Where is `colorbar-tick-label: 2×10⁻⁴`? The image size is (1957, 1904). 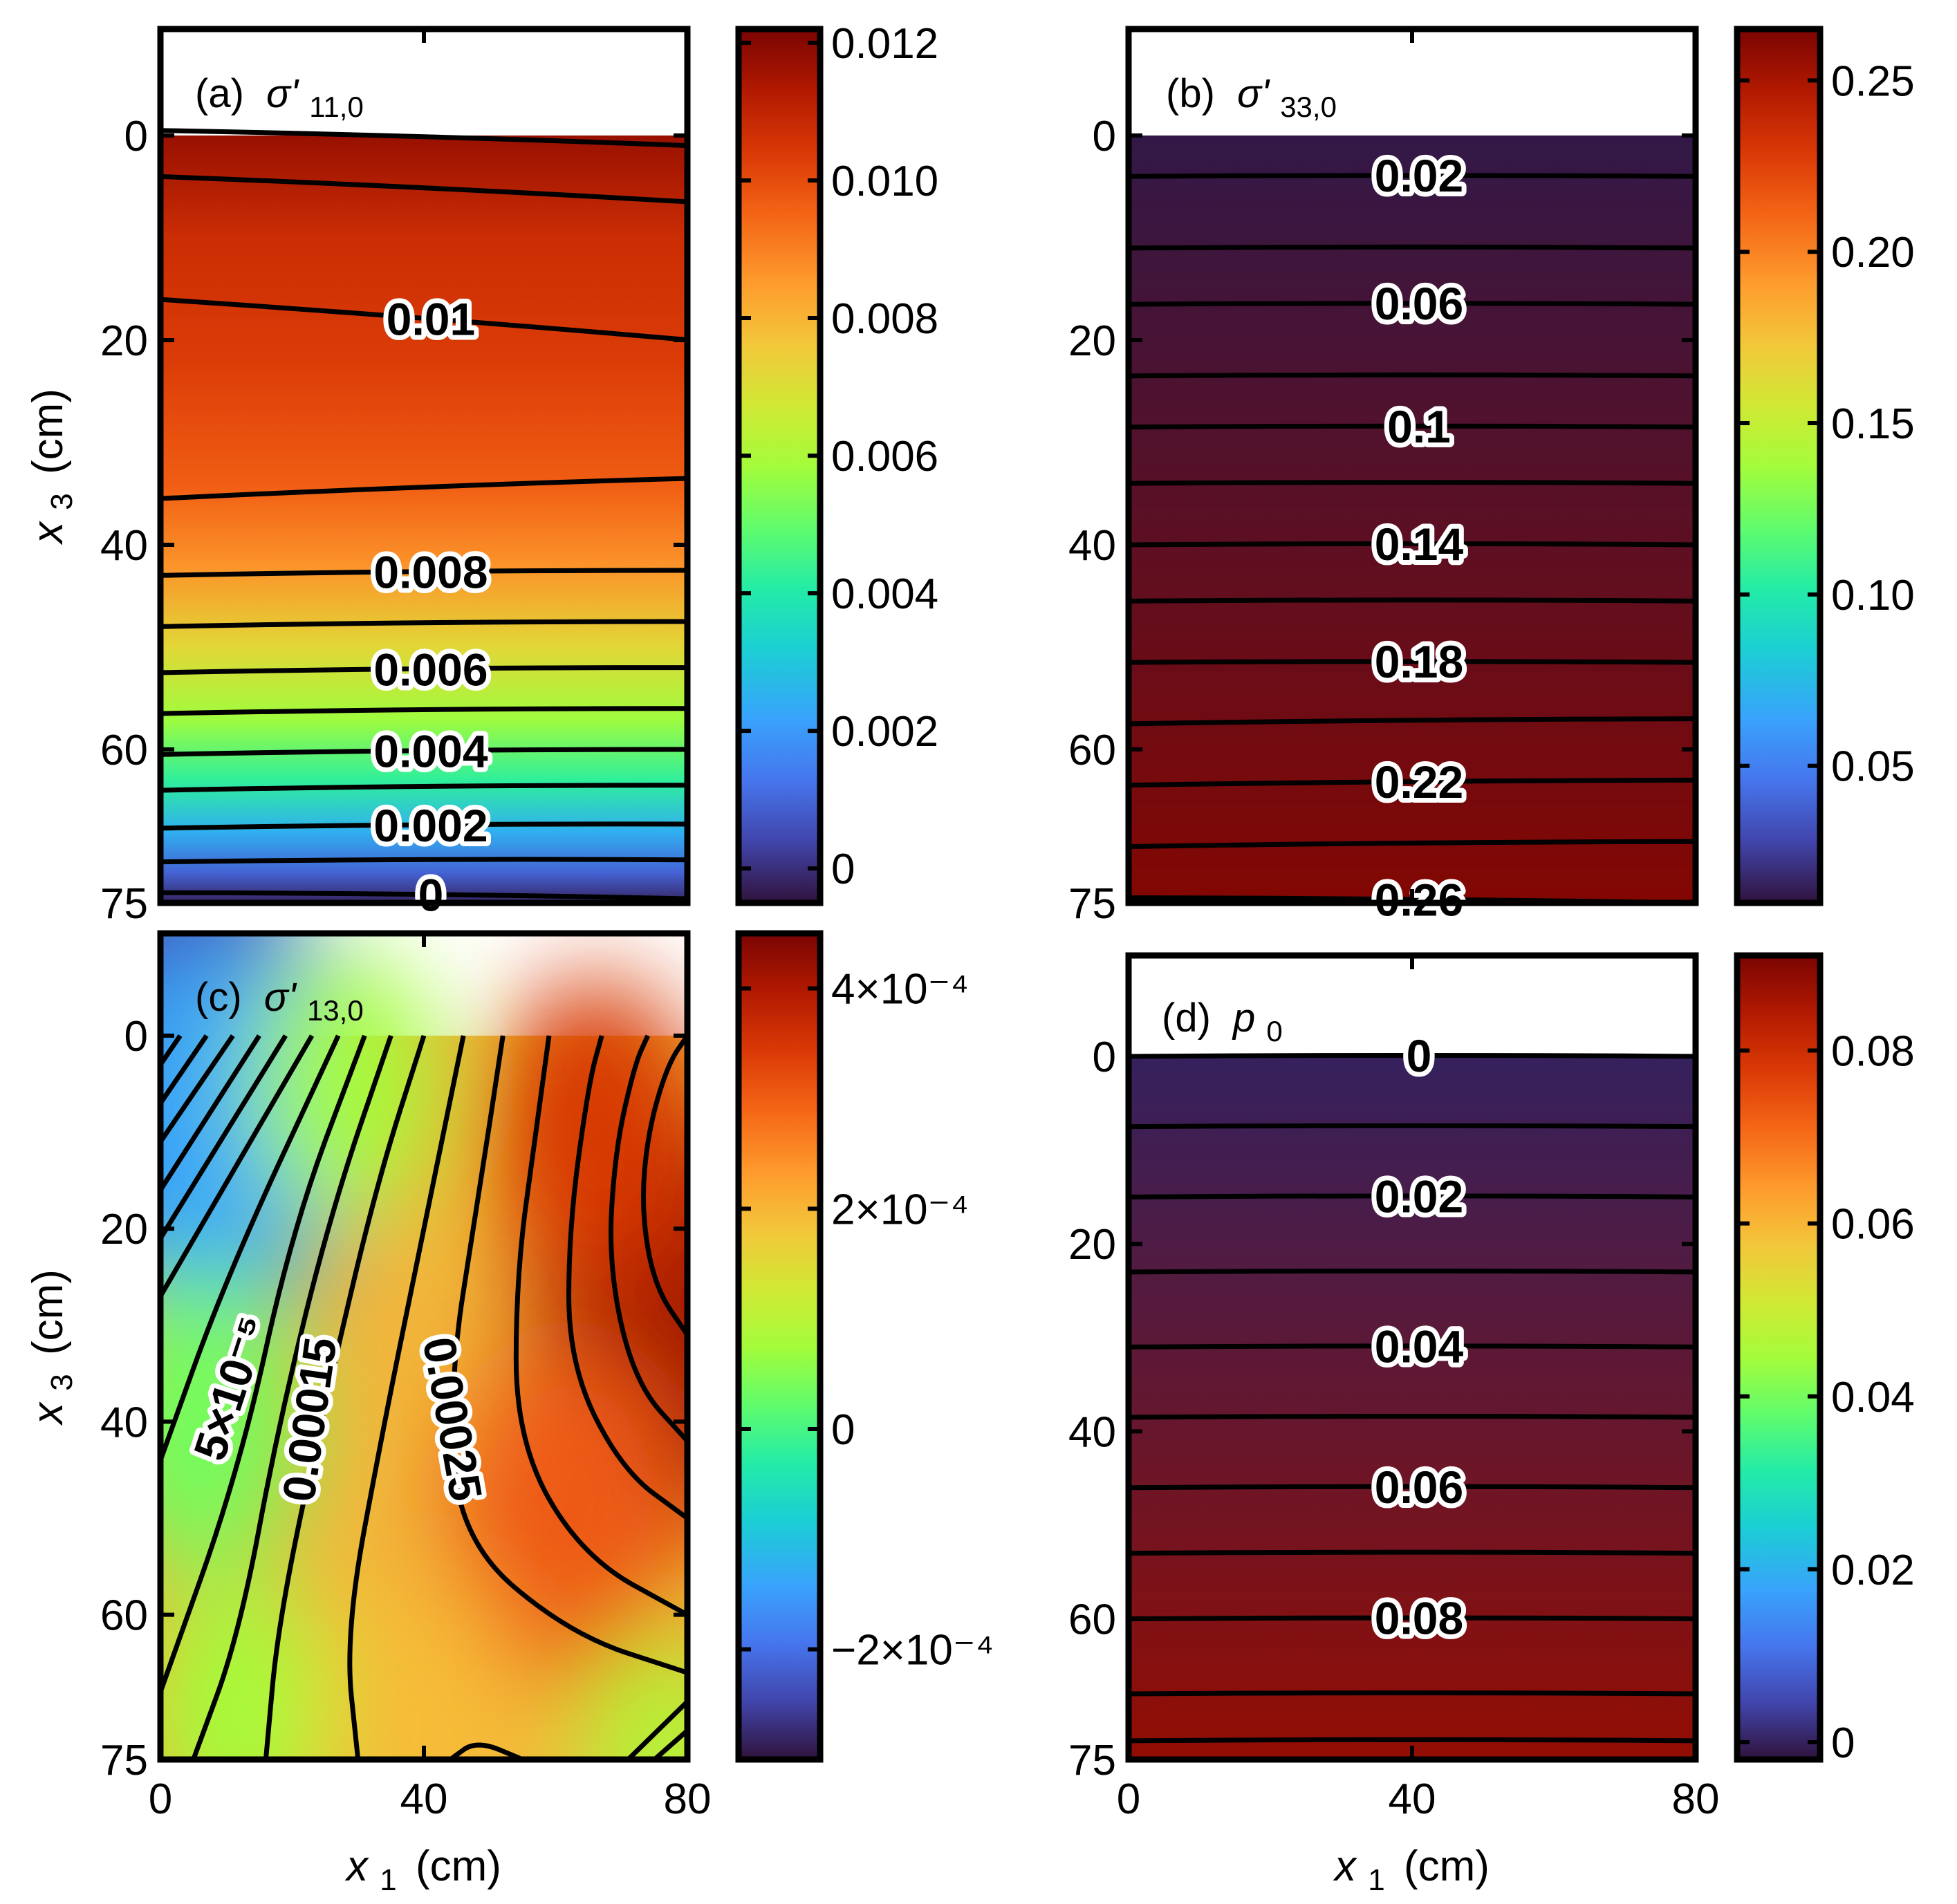 colorbar-tick-label: 2×10⁻⁴ is located at coordinates (900, 1209).